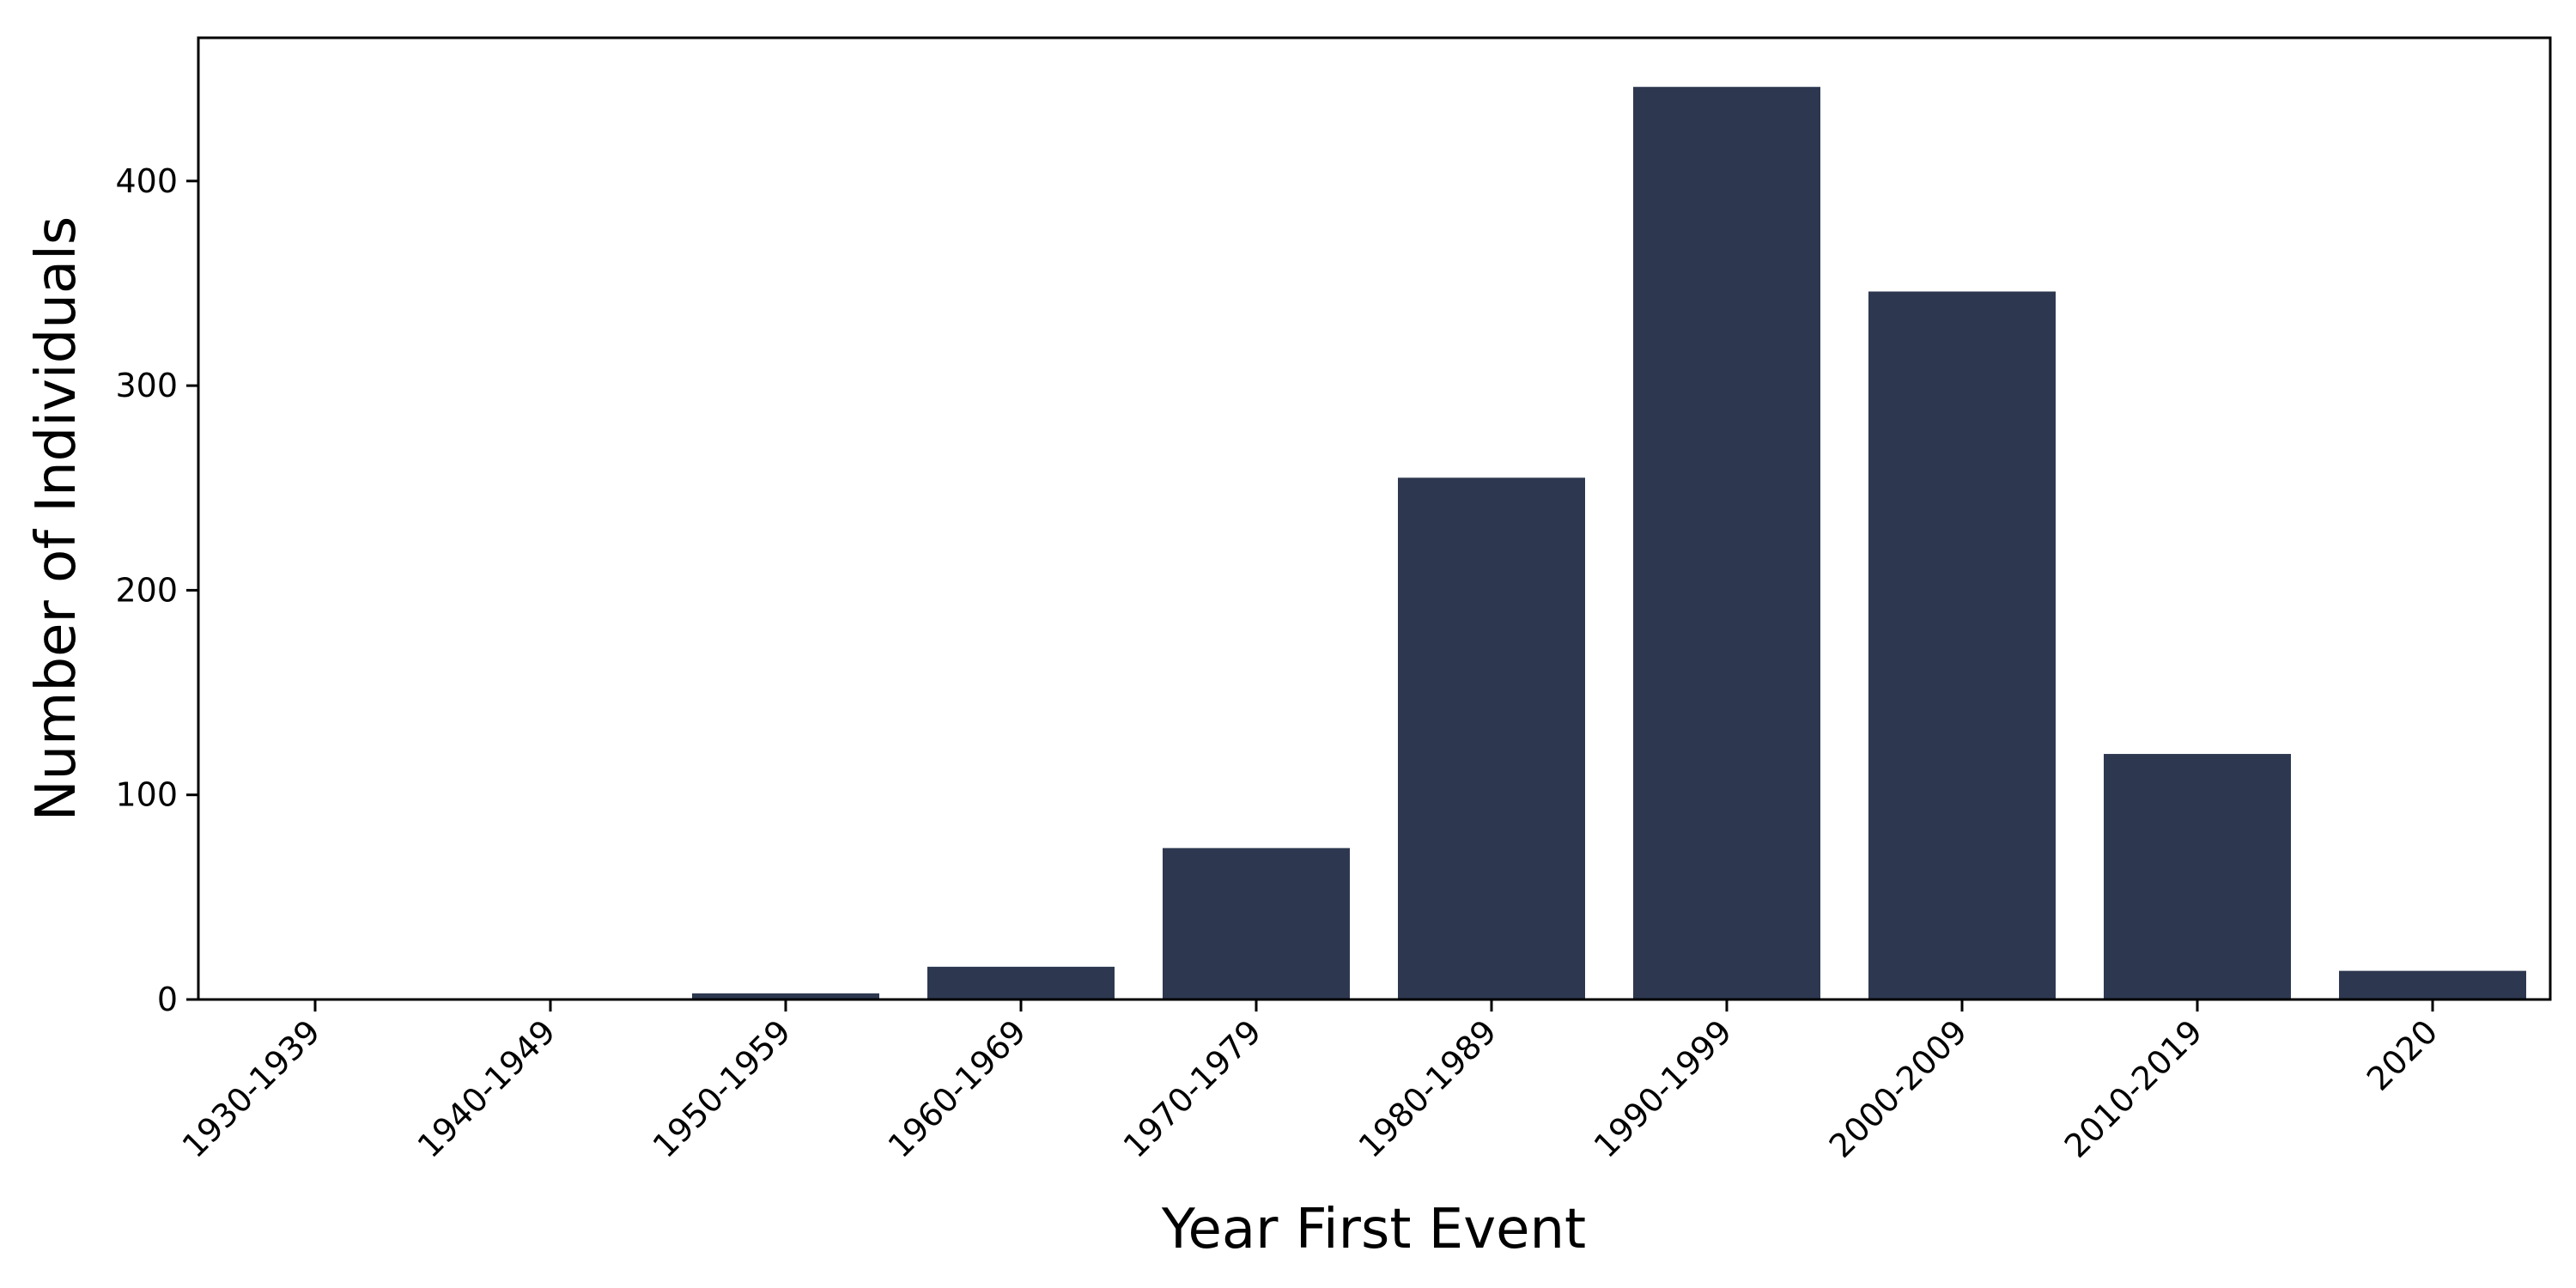  I want to click on bar-2010-2019, so click(2197, 876).